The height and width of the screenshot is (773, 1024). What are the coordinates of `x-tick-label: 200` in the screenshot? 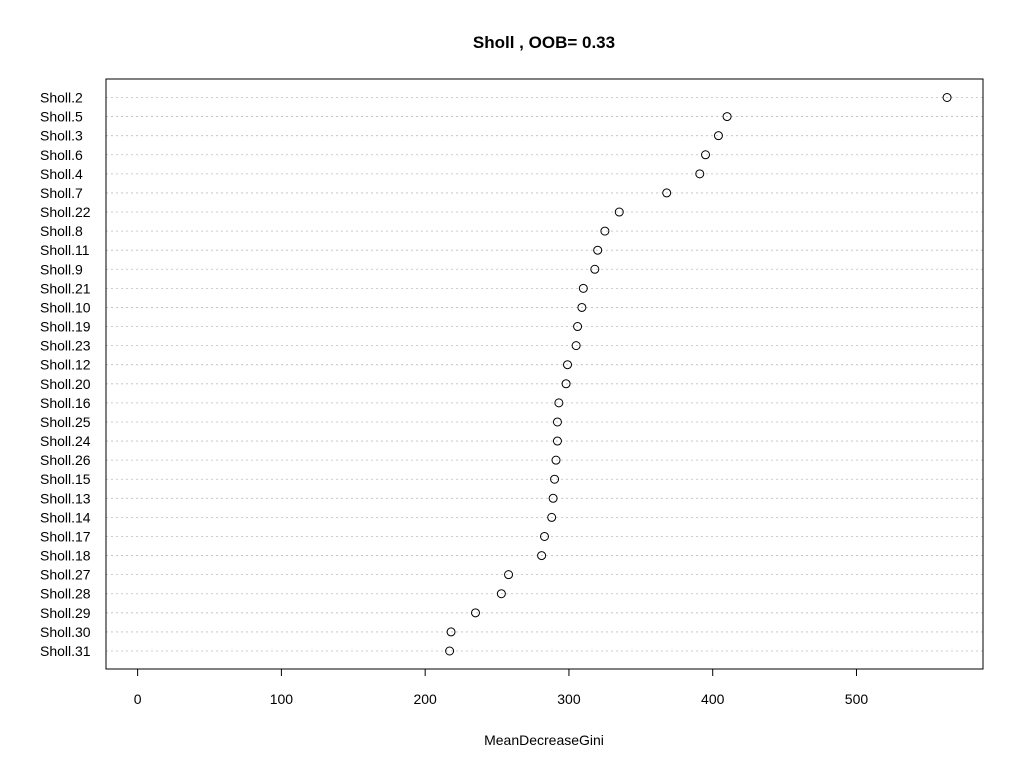 It's located at (425, 699).